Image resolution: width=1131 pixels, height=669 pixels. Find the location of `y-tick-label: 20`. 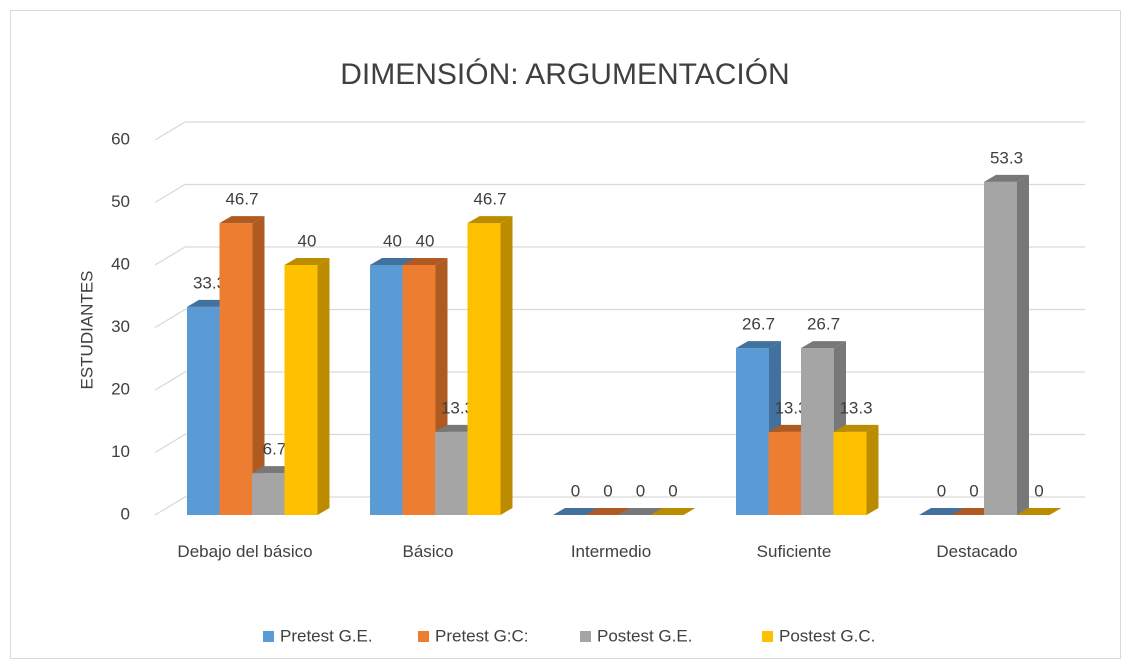

y-tick-label: 20 is located at coordinates (120, 388).